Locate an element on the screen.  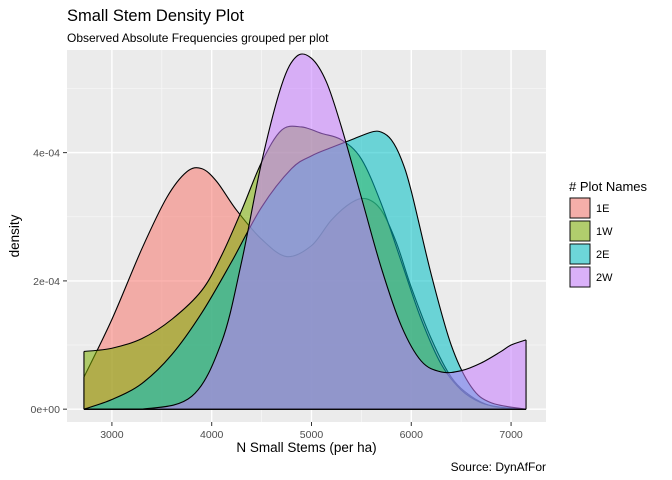
legend-label-2E: 2E is located at coordinates (602, 255).